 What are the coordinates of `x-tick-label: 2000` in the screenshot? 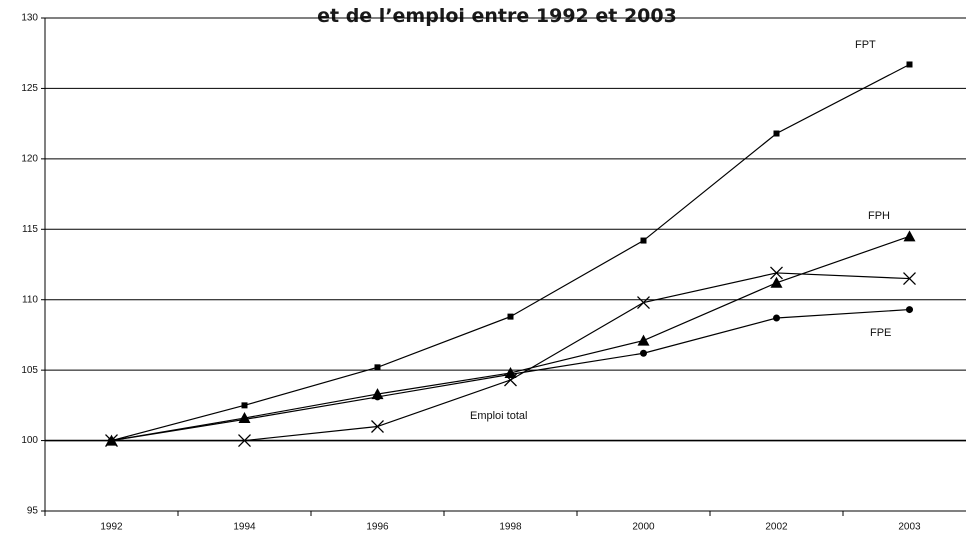 It's located at (643, 527).